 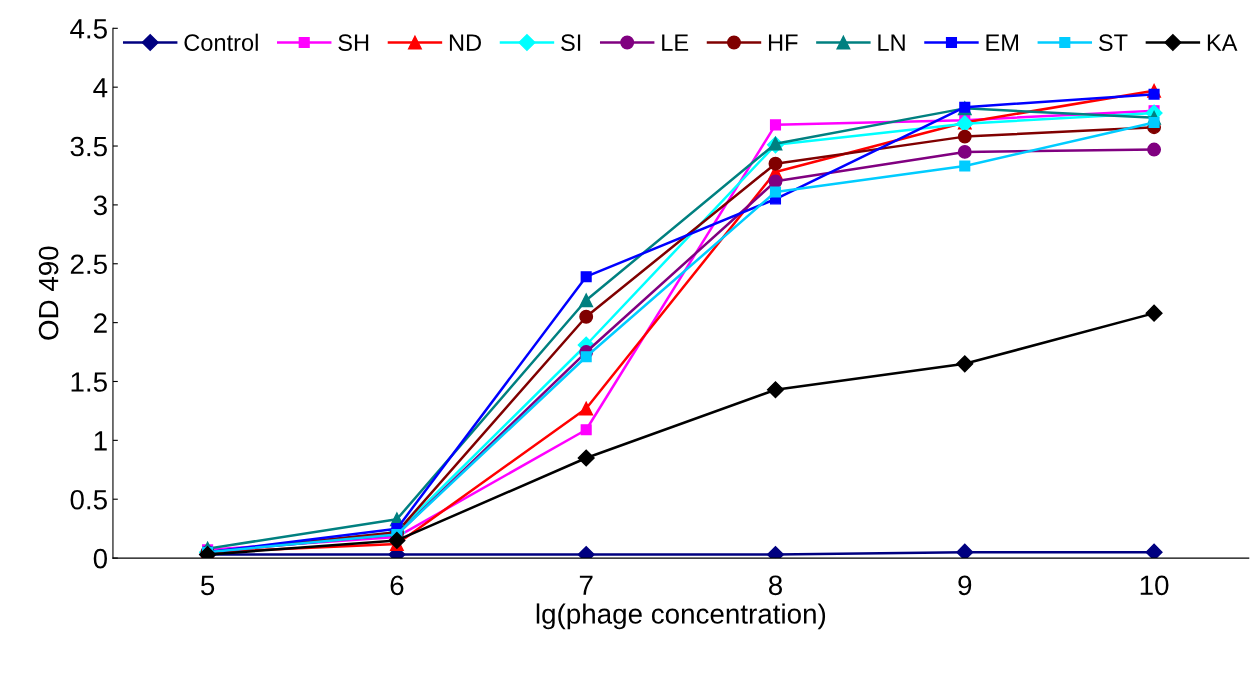 I want to click on y-tick-label: 1.5, so click(x=89, y=382).